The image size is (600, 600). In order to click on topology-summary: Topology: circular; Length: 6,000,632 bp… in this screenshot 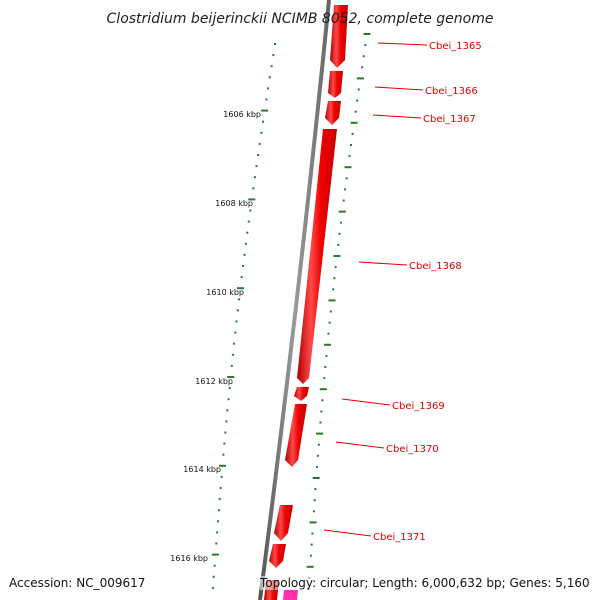, I will do `click(425, 583)`.